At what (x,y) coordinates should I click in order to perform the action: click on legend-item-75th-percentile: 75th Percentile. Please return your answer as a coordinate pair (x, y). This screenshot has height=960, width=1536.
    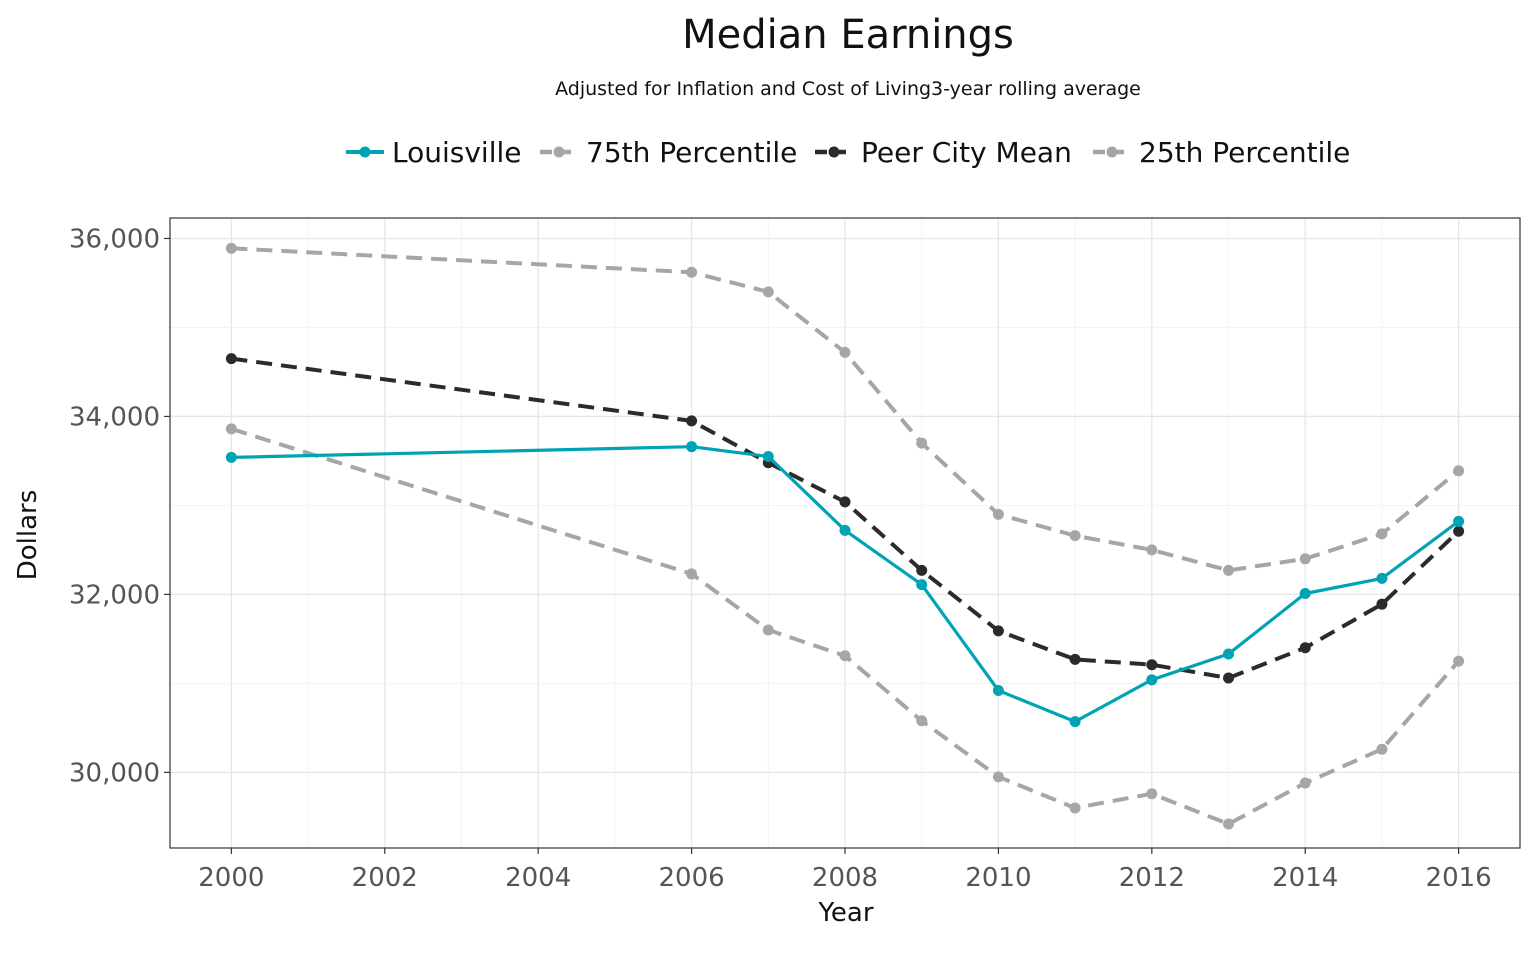
    Looking at the image, I should click on (668, 152).